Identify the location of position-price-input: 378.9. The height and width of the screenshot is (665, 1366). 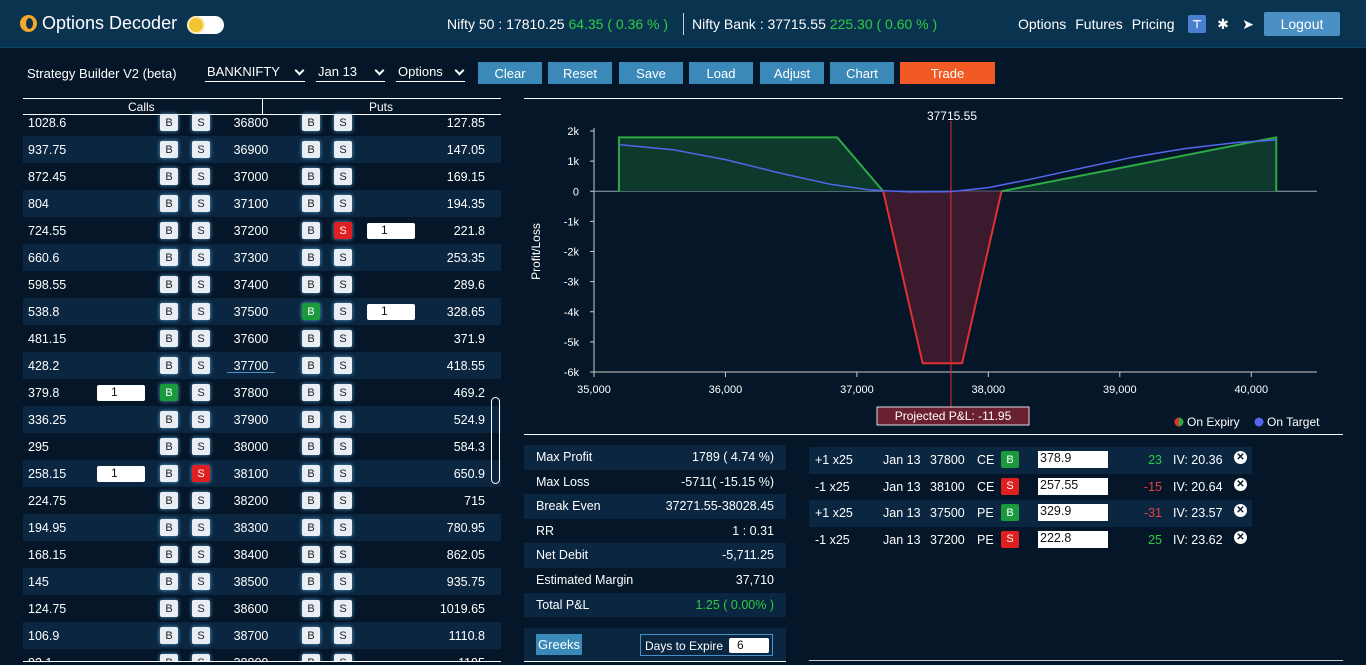
(1073, 459).